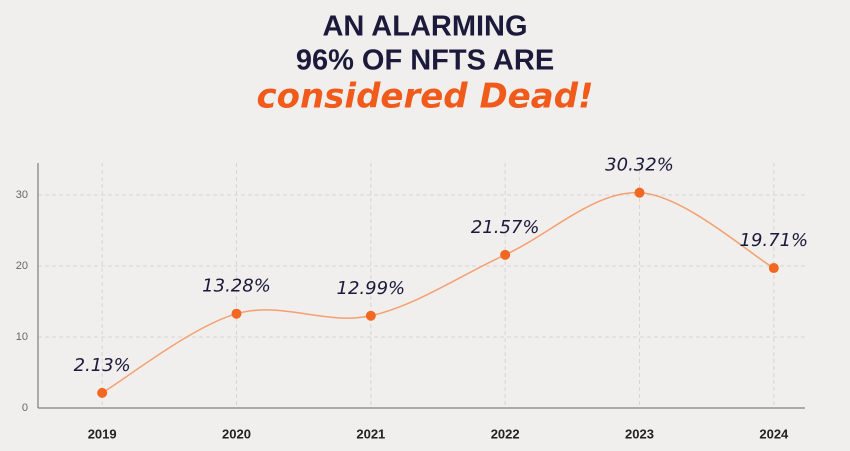  I want to click on chart-title: AN ALARMING, so click(424, 27).